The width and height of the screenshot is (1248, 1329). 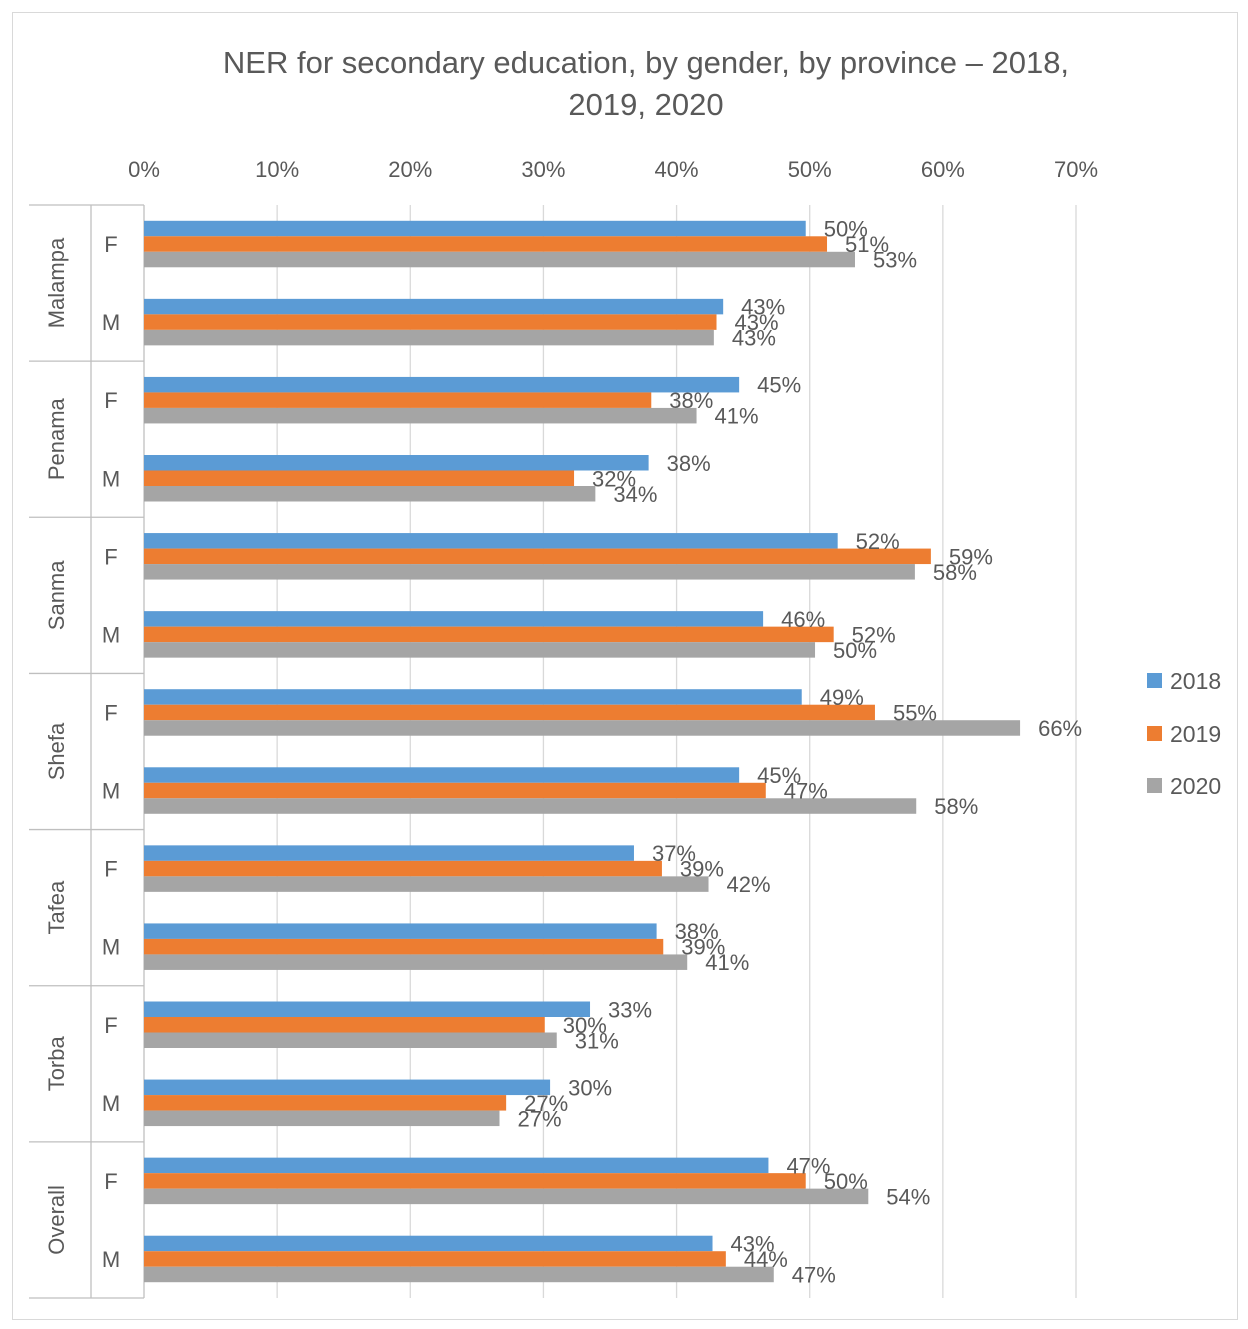 I want to click on group-label-overall: Overall, so click(x=56, y=1220).